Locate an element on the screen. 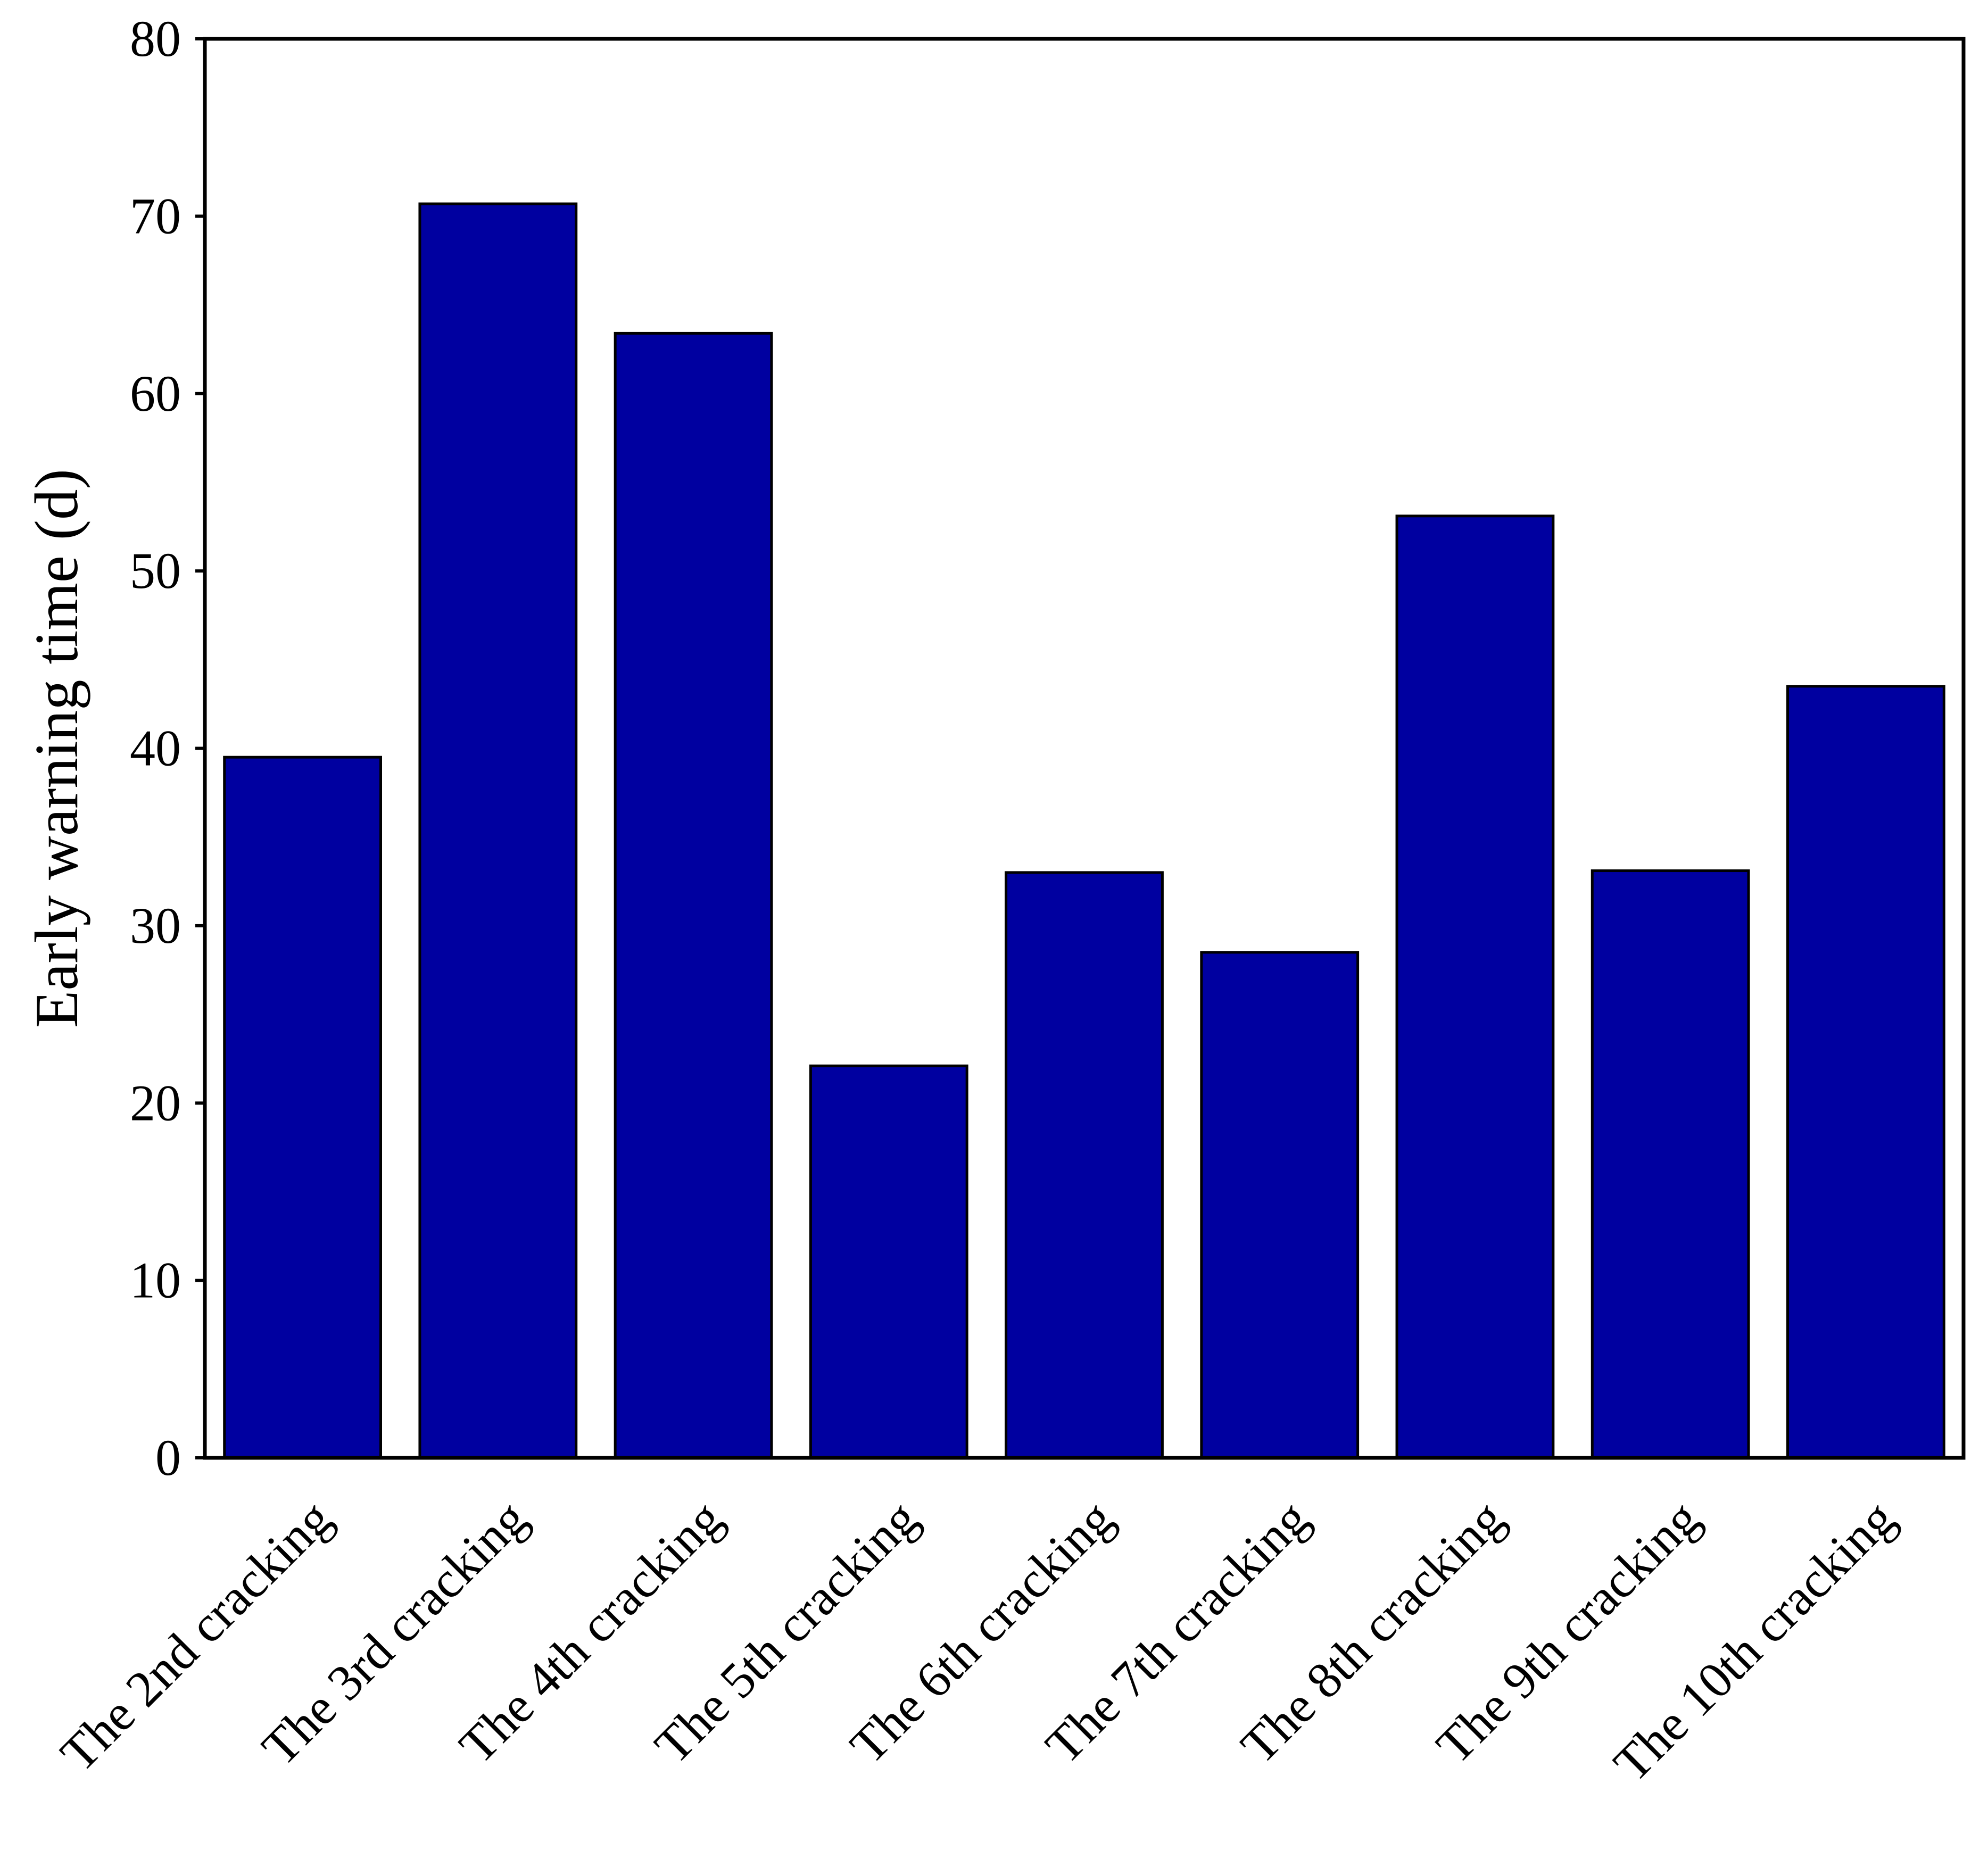 The height and width of the screenshot is (1867, 1988). y-axis-title: Early warning time (d) is located at coordinates (57, 748).